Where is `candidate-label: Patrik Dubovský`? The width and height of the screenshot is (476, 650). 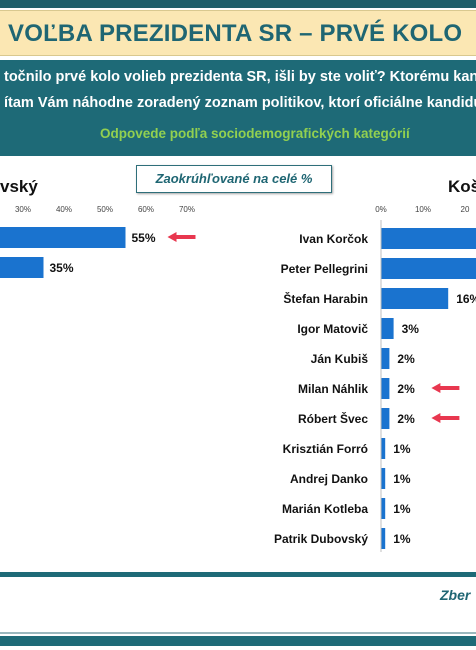
candidate-label: Patrik Dubovský is located at coordinates (321, 539).